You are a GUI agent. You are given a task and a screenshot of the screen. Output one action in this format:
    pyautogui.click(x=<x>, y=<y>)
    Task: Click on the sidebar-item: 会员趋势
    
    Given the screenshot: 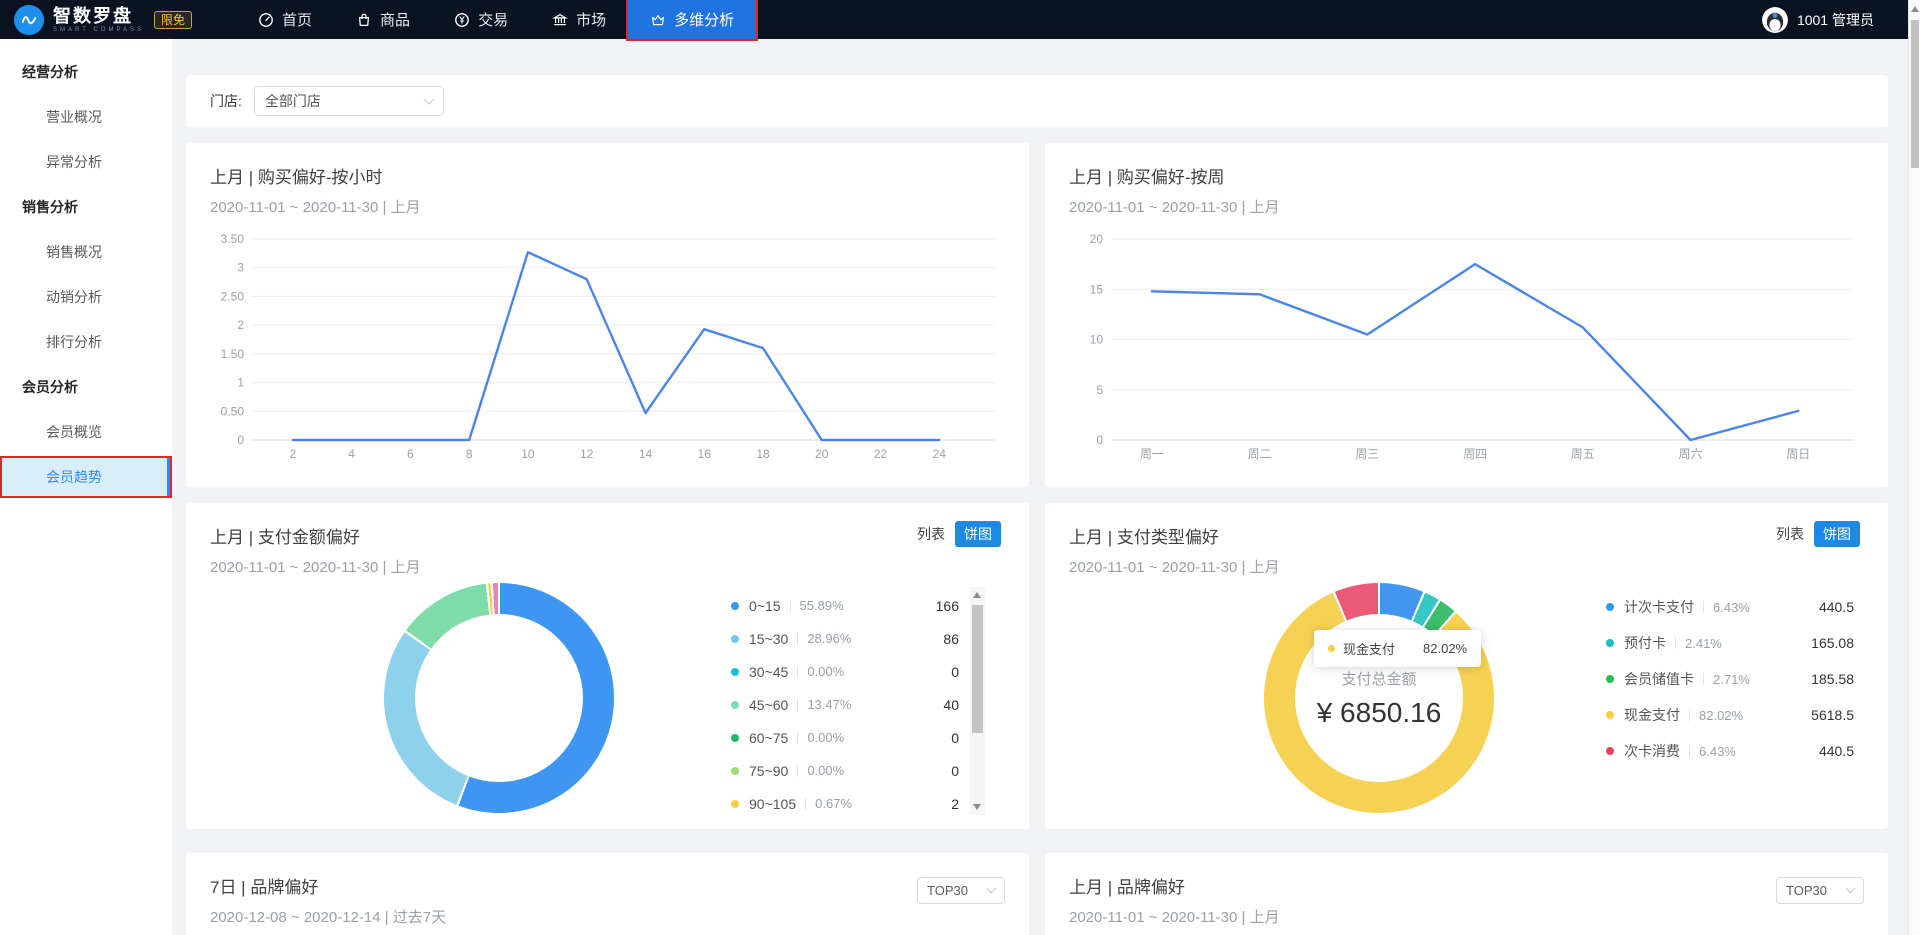 What is the action you would take?
    pyautogui.click(x=86, y=477)
    